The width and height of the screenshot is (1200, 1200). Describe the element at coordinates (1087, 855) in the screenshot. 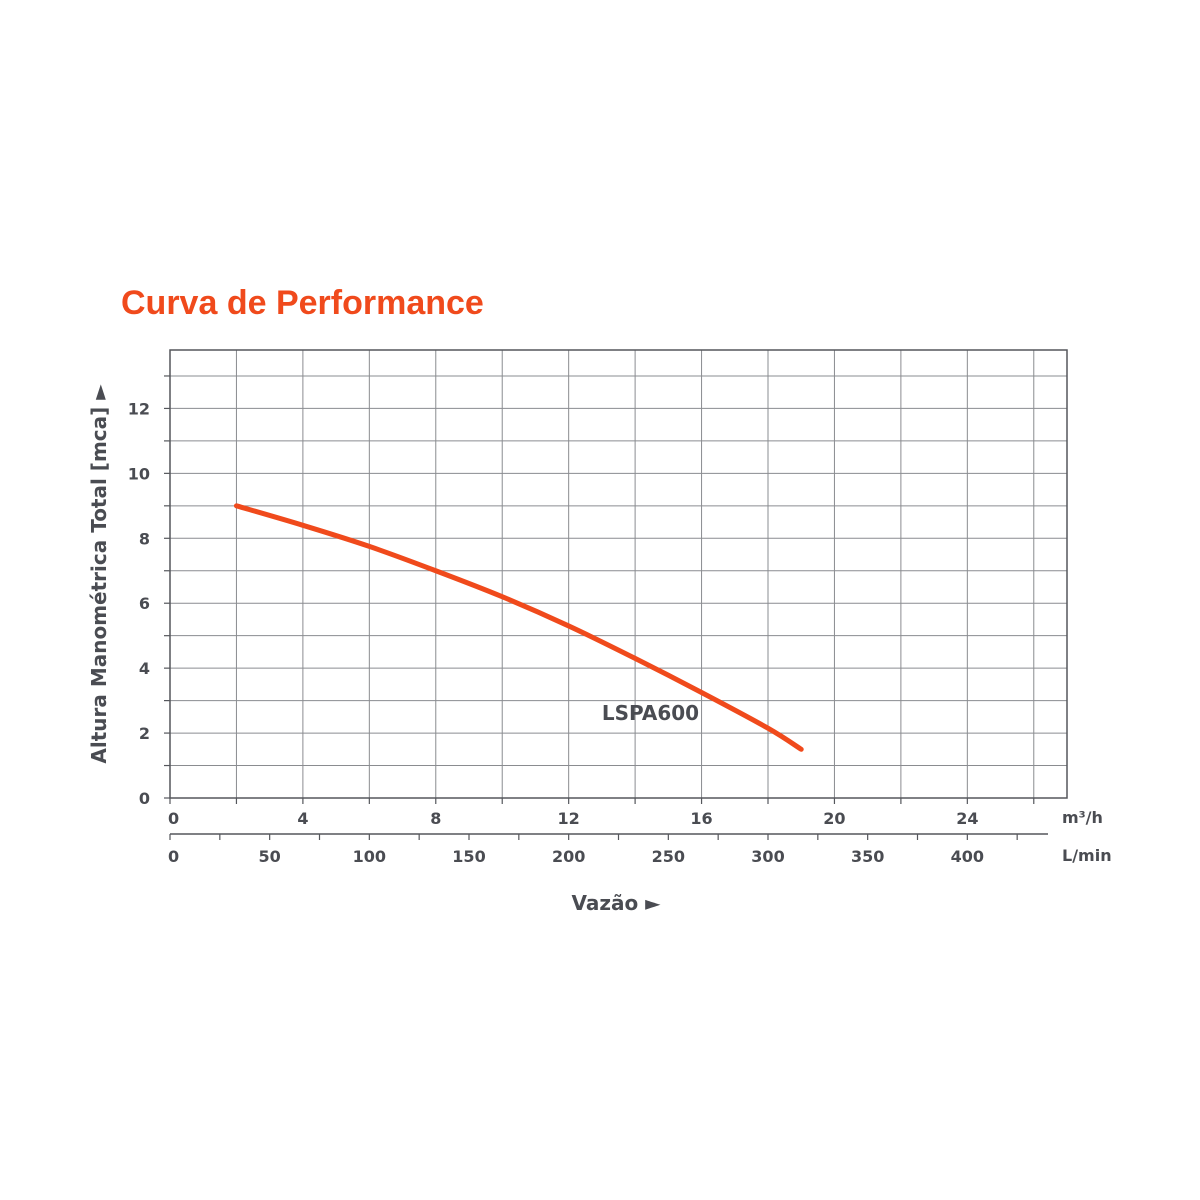

I see `x-unit-secondary: L/min` at that location.